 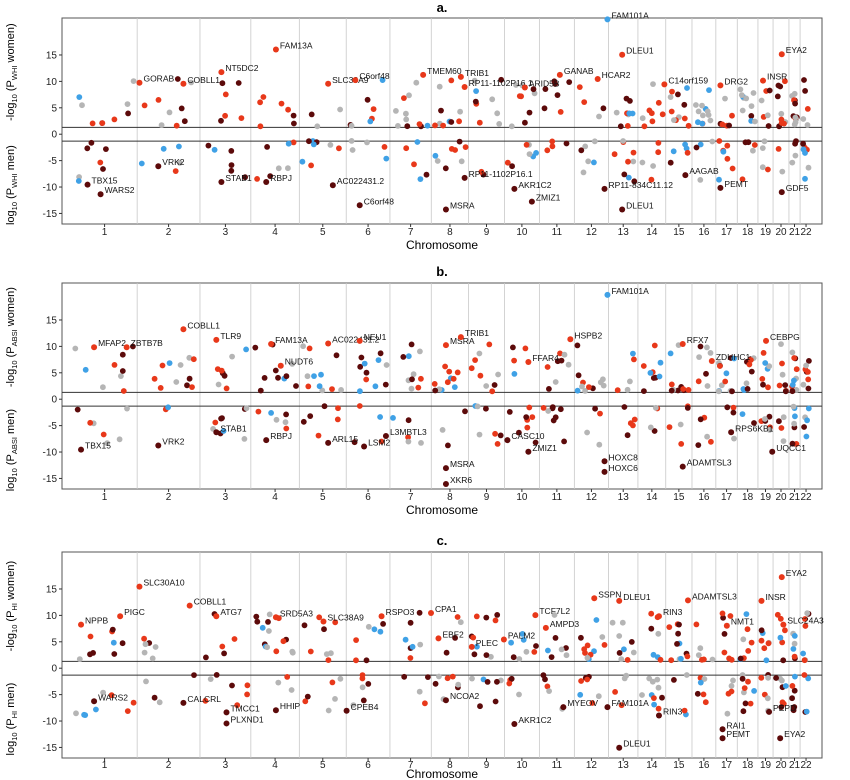 What do you see at coordinates (785, 337) in the screenshot?
I see `gene-label: CEBPG` at bounding box center [785, 337].